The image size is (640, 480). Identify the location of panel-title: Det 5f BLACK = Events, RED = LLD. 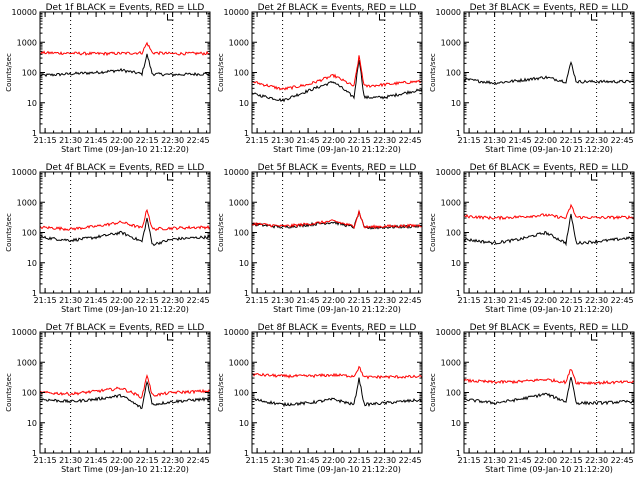
(337, 168).